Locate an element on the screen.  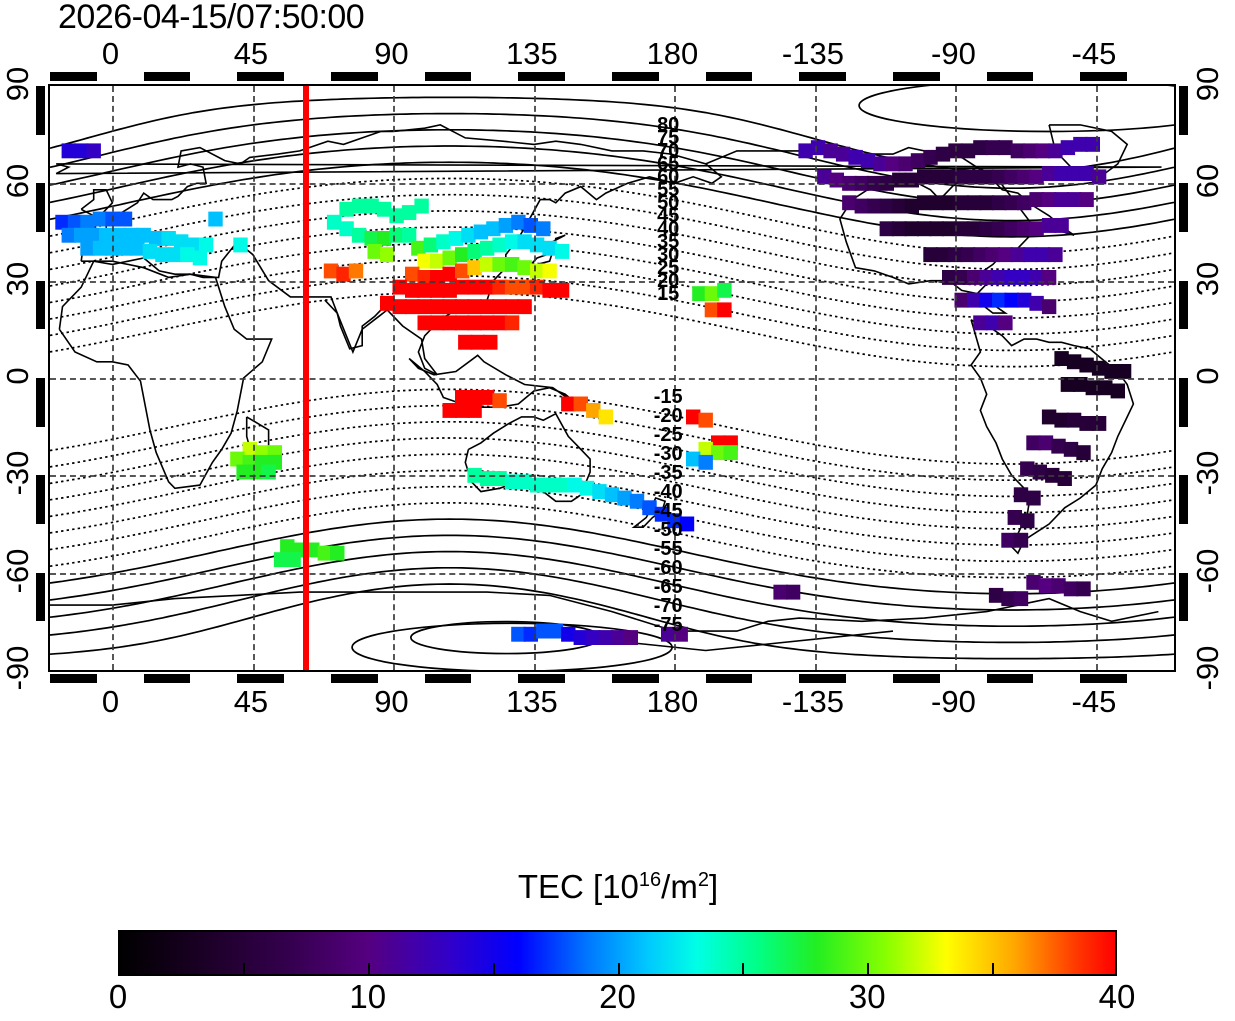
y-tick-label: 90 is located at coordinates (1207, 84).